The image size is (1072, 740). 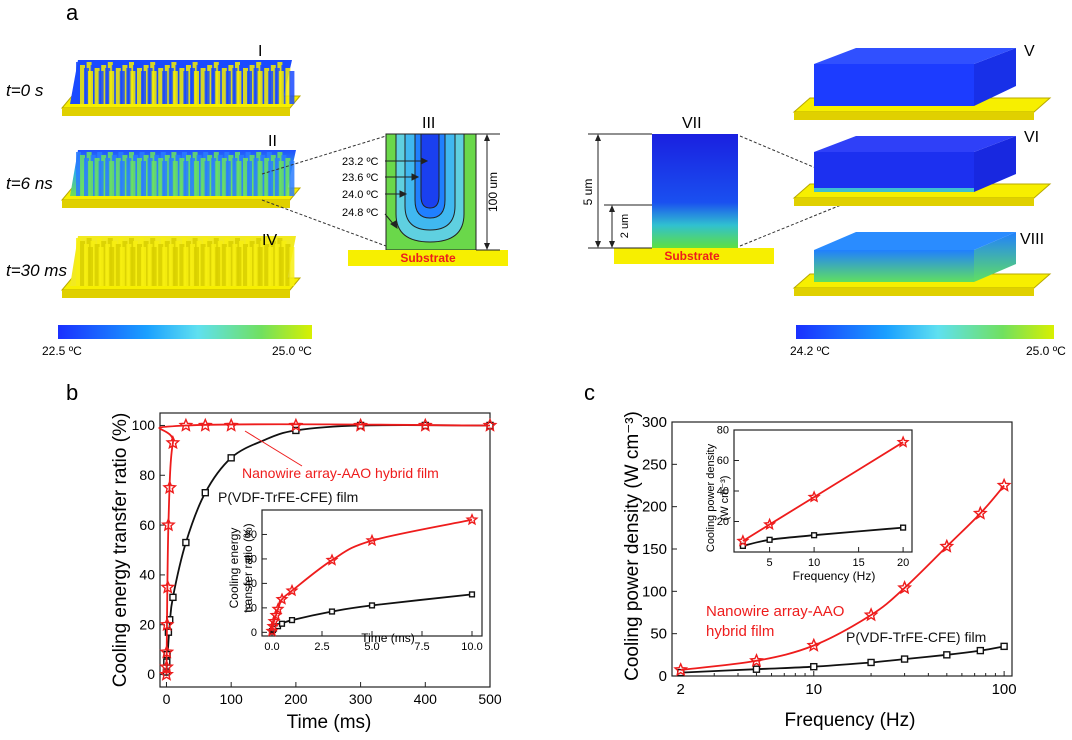 What do you see at coordinates (292, 351) in the screenshot?
I see `colorbar-left-max: 25.0 ºC` at bounding box center [292, 351].